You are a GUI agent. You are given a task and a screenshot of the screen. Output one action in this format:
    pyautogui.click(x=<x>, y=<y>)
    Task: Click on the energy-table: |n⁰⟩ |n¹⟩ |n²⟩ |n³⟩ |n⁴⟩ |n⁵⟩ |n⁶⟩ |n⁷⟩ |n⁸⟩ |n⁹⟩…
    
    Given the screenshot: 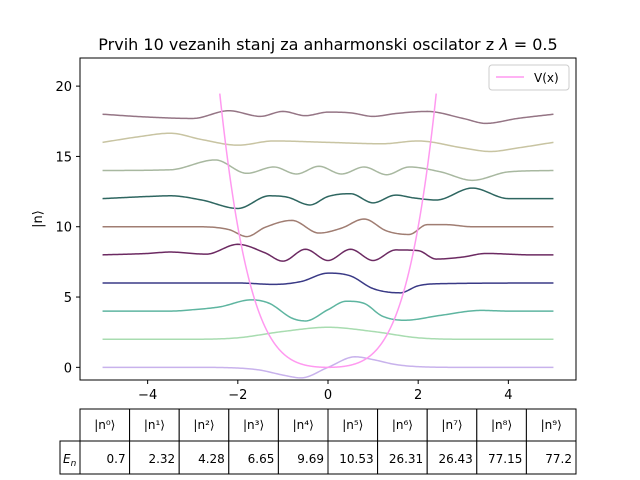 What is the action you would take?
    pyautogui.click(x=318, y=441)
    